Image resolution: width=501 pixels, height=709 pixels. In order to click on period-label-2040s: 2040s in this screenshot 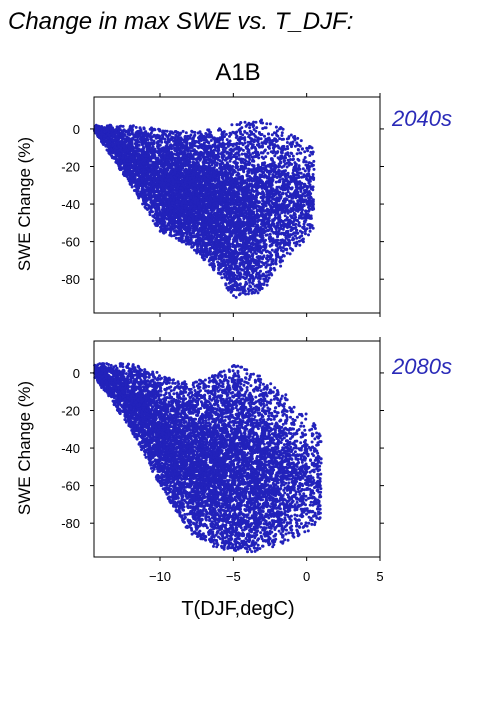, I will do `click(421, 118)`.